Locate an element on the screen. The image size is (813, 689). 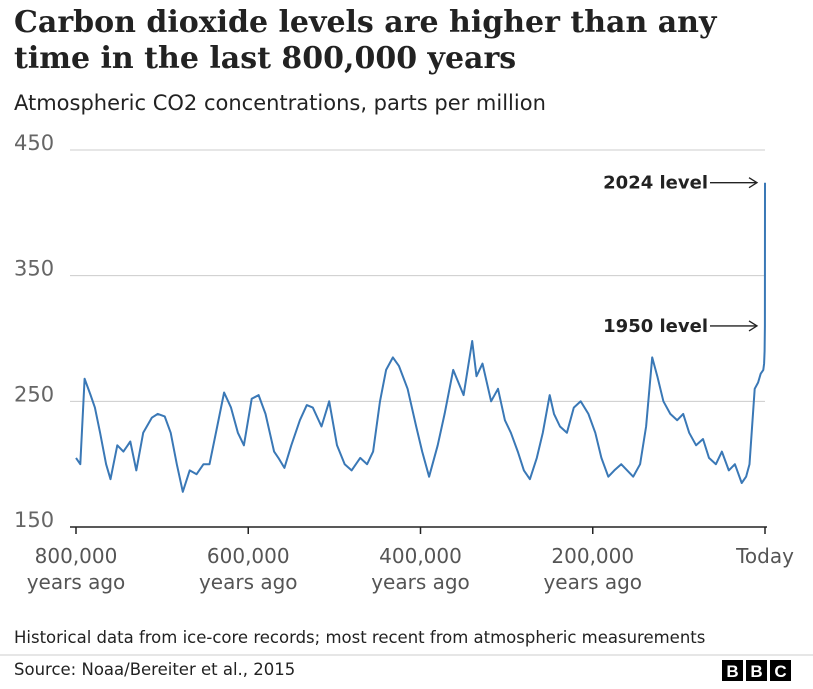
source: Source: Noaa/Bereiter et al., 2015 is located at coordinates (154, 669).